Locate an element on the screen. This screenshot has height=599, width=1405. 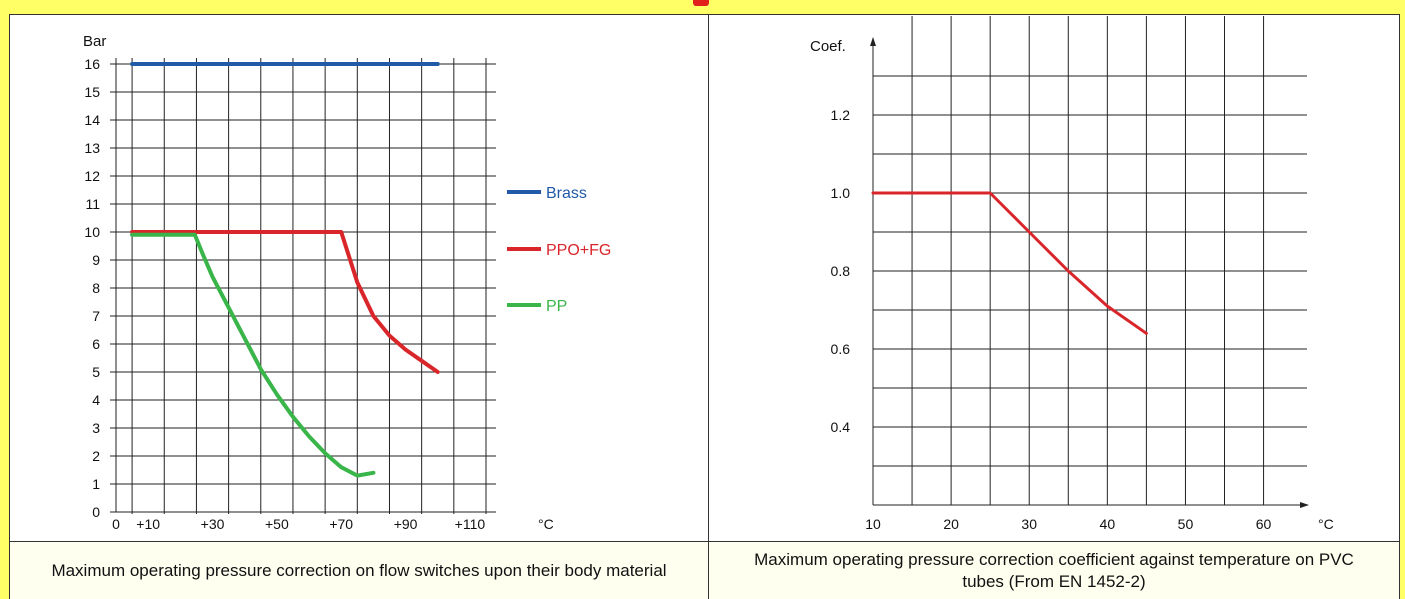
left-y-tick-label: 12 is located at coordinates (92, 176).